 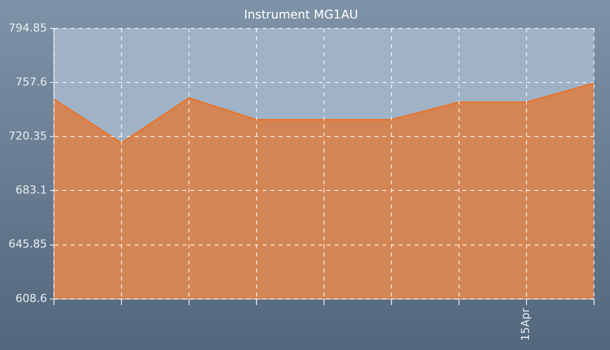 What do you see at coordinates (31, 190) in the screenshot?
I see `y-tick-label: 683.1` at bounding box center [31, 190].